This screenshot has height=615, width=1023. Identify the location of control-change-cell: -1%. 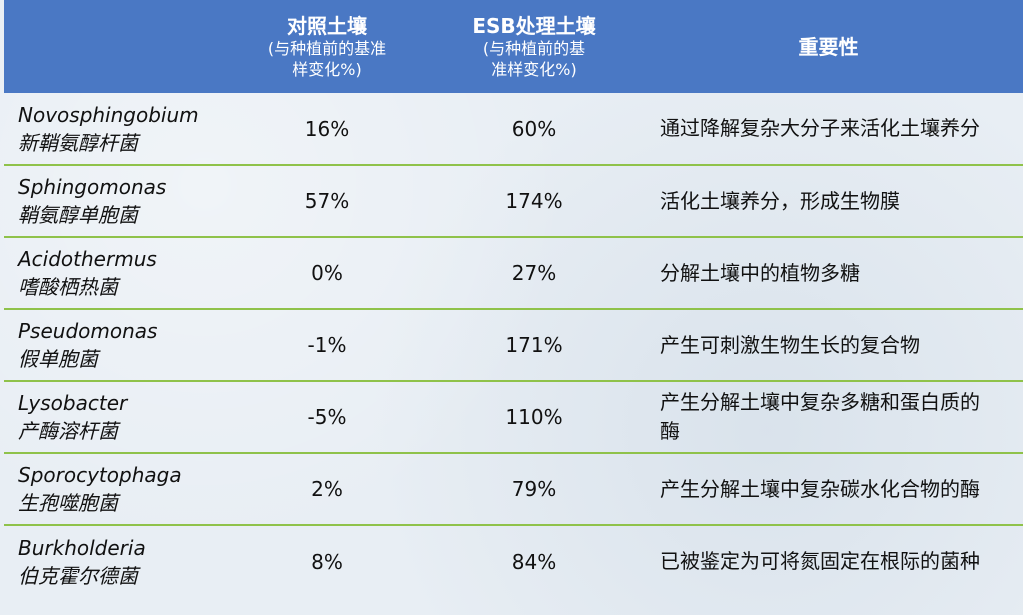
(327, 345).